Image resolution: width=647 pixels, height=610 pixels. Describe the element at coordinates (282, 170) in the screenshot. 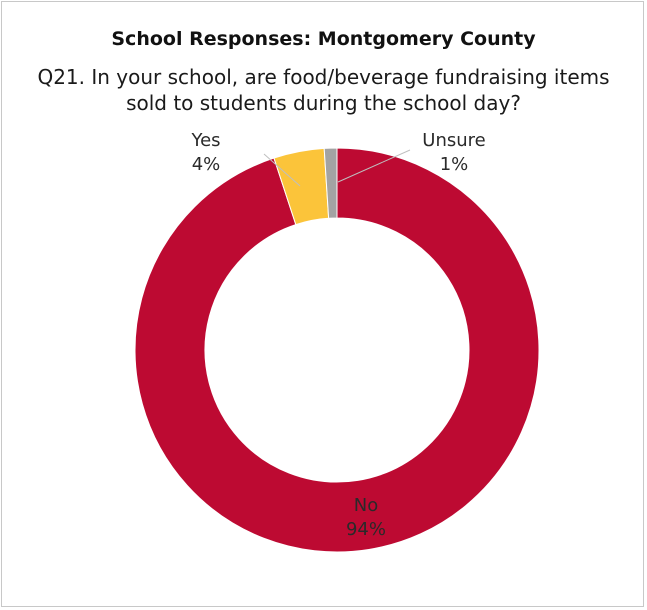

I see `leader-line-yes` at that location.